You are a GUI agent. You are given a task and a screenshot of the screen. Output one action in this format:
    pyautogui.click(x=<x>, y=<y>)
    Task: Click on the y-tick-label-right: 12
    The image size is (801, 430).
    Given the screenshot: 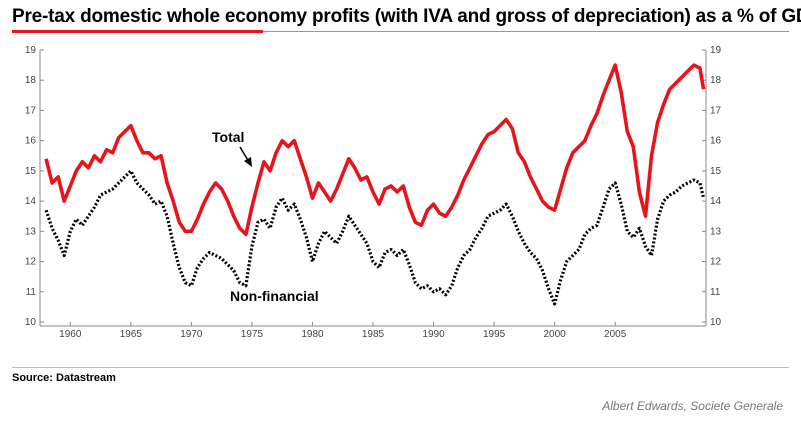 What is the action you would take?
    pyautogui.click(x=716, y=262)
    